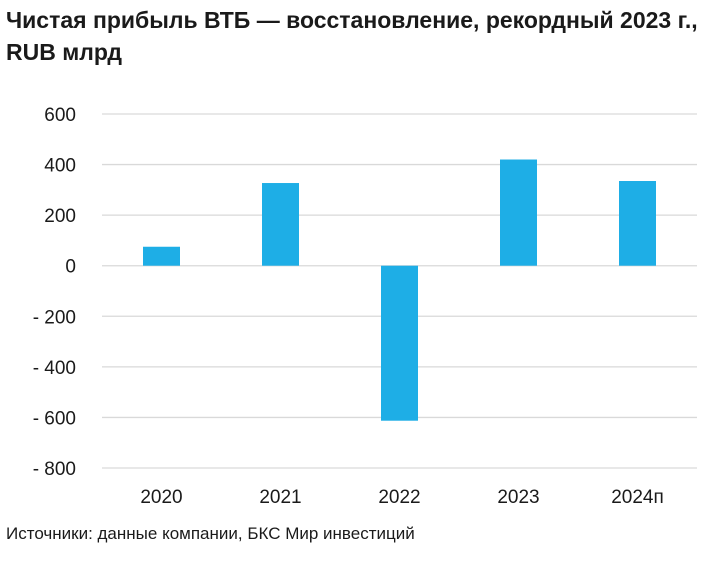 This screenshot has height=567, width=720. Describe the element at coordinates (54, 418) in the screenshot. I see `y-tick-label: - 600` at that location.